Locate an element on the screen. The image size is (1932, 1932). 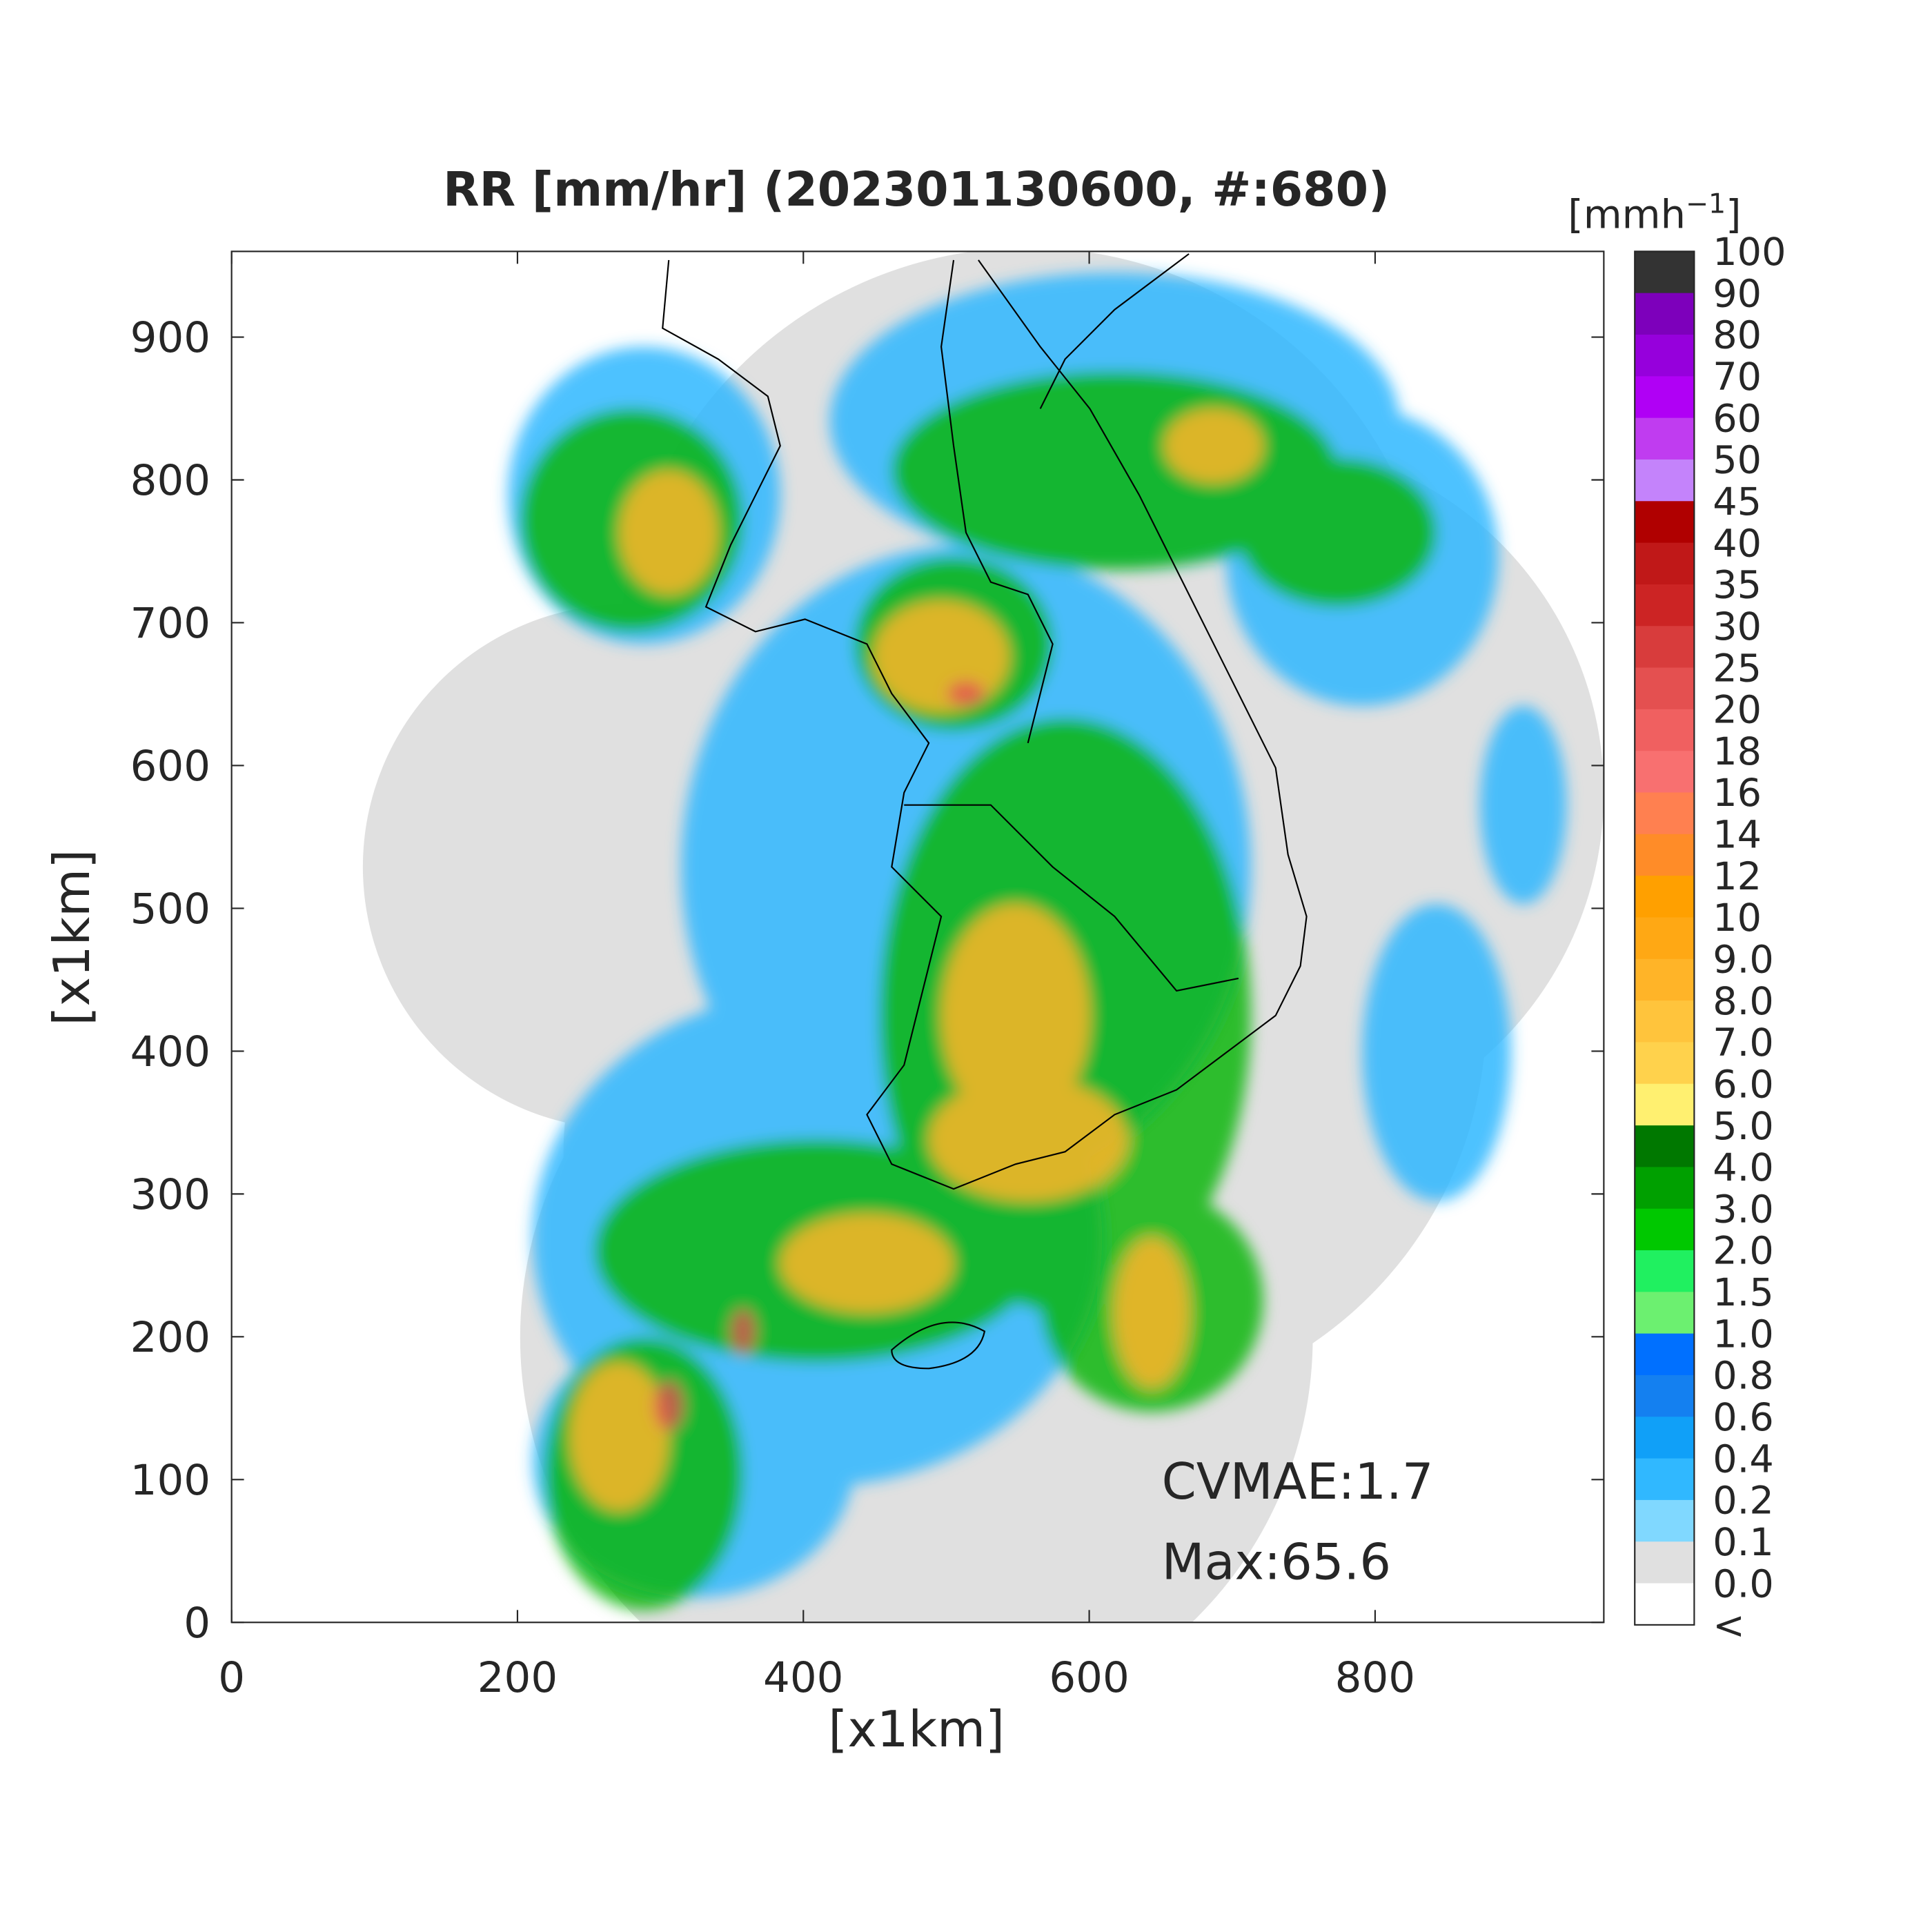
y-tick-label: 400 is located at coordinates (170, 1051).